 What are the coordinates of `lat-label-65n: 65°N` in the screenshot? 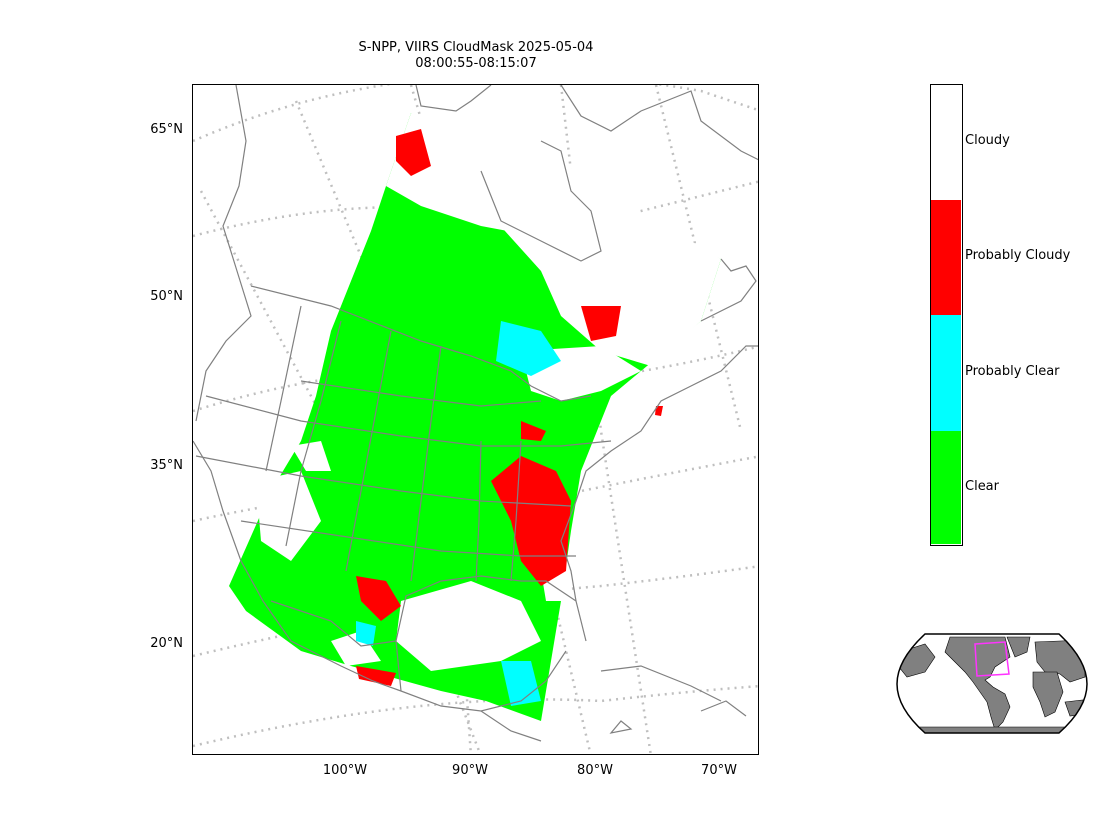 It's located at (166, 129).